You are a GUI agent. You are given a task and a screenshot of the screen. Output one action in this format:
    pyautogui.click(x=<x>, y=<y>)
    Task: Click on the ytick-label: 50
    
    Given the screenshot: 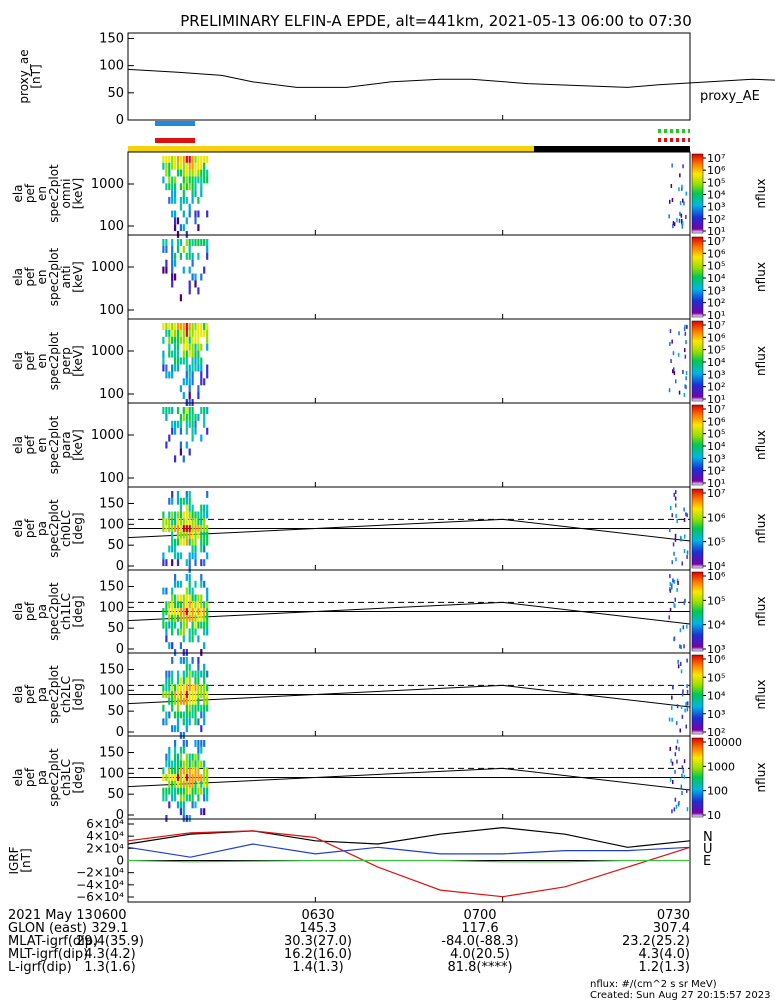 What is the action you would take?
    pyautogui.click(x=115, y=93)
    